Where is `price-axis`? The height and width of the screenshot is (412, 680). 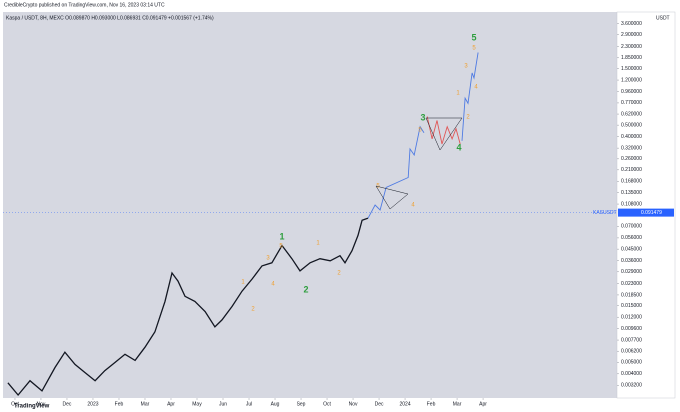
price-axis is located at coordinates (646, 205).